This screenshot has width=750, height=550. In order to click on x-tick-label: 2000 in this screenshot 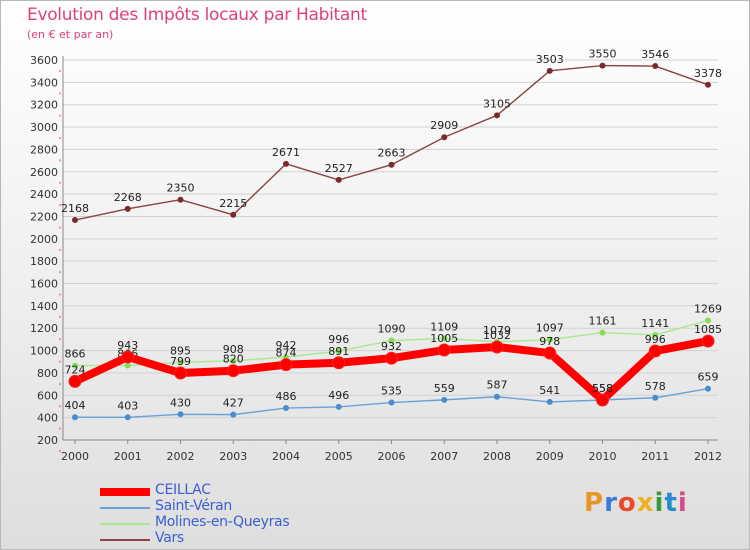, I will do `click(75, 456)`.